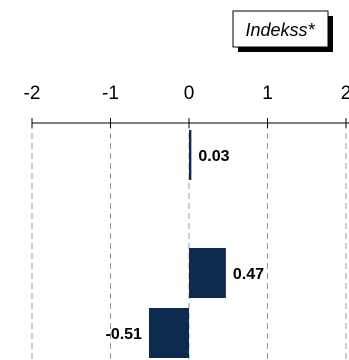  Describe the element at coordinates (345, 93) in the screenshot. I see `x-tick-label: 2` at that location.